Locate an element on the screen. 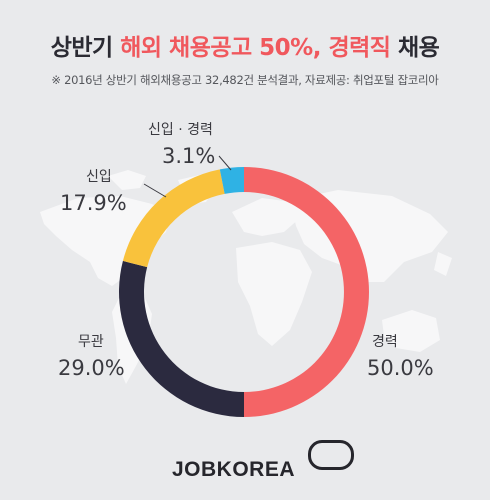 The image size is (490, 500). slice-value-3: 17.9% is located at coordinates (93, 203).